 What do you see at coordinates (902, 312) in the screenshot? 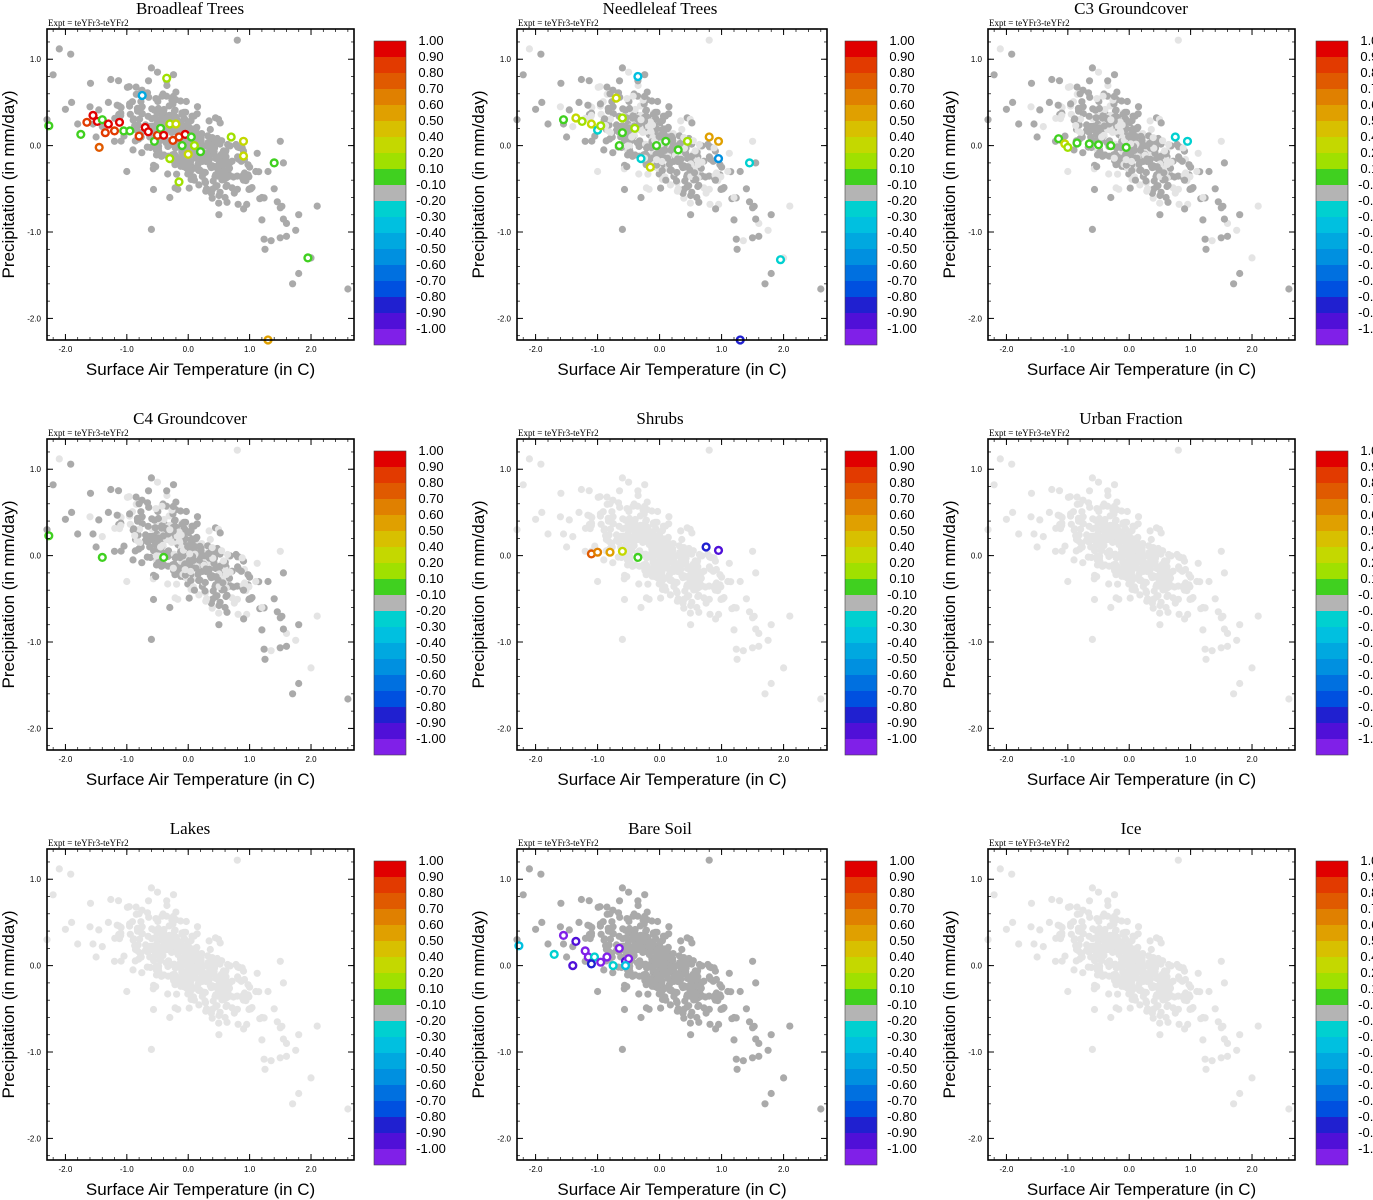
I see `colorbar-label: -0.90` at bounding box center [902, 312].